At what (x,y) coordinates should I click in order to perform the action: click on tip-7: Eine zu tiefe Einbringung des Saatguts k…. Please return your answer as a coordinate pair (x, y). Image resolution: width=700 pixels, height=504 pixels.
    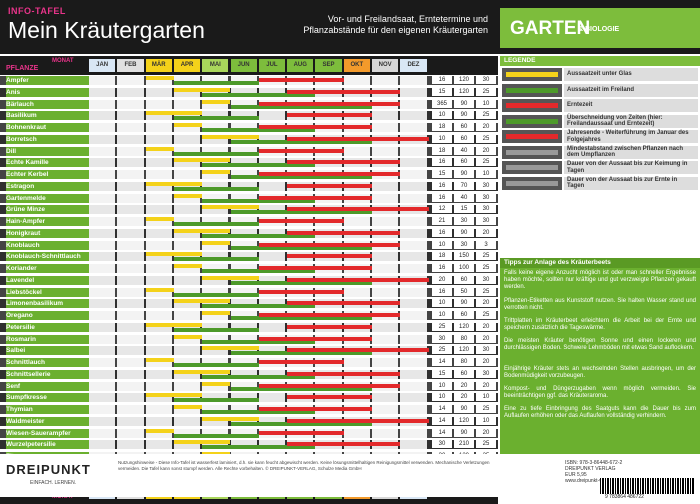
    Looking at the image, I should click on (600, 412).